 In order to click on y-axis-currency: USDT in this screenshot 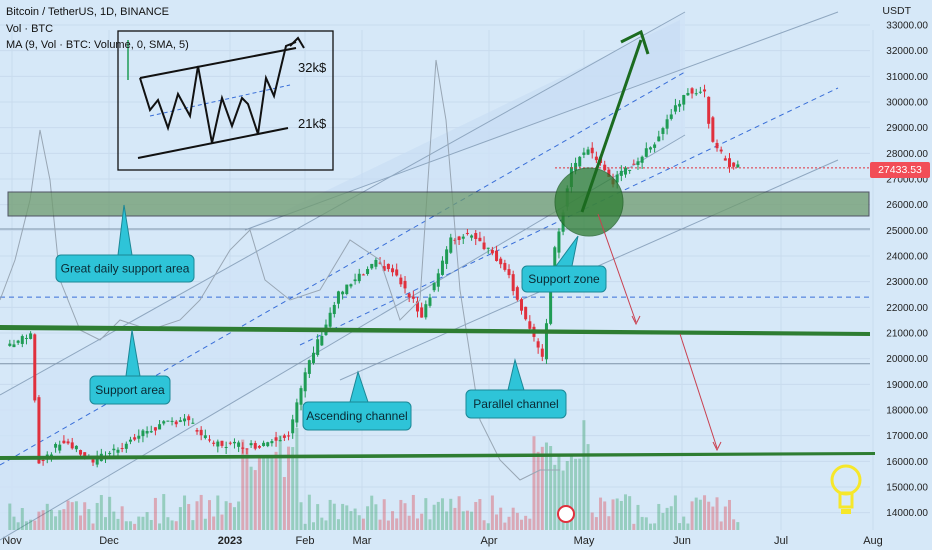, I will do `click(896, 11)`.